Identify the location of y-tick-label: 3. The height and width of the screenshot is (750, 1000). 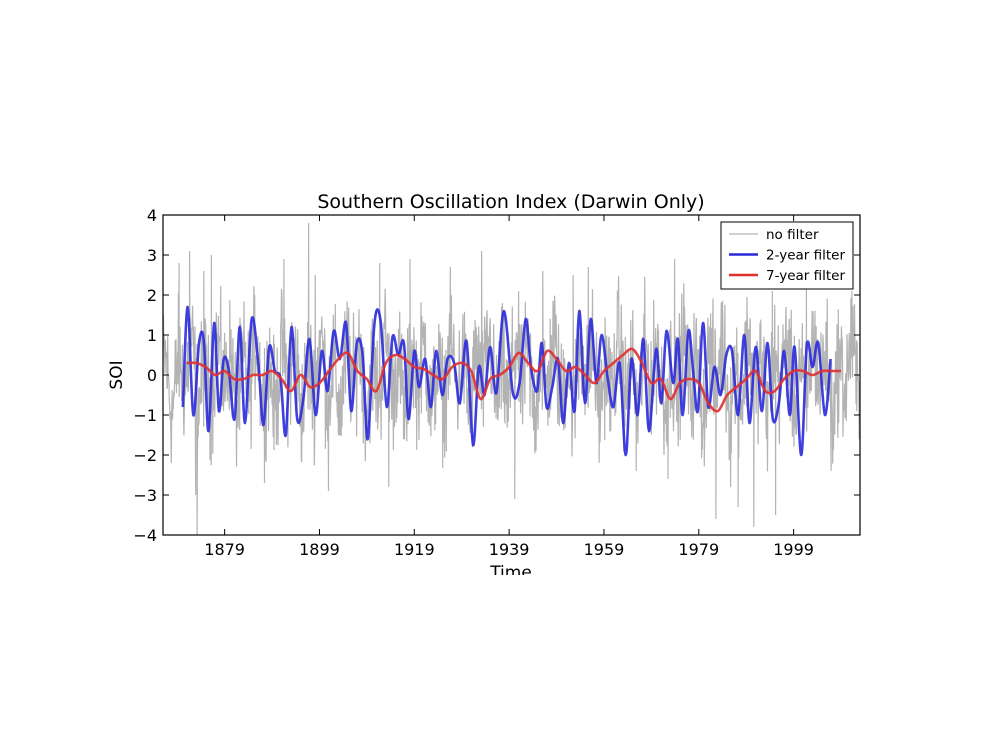
(152, 255).